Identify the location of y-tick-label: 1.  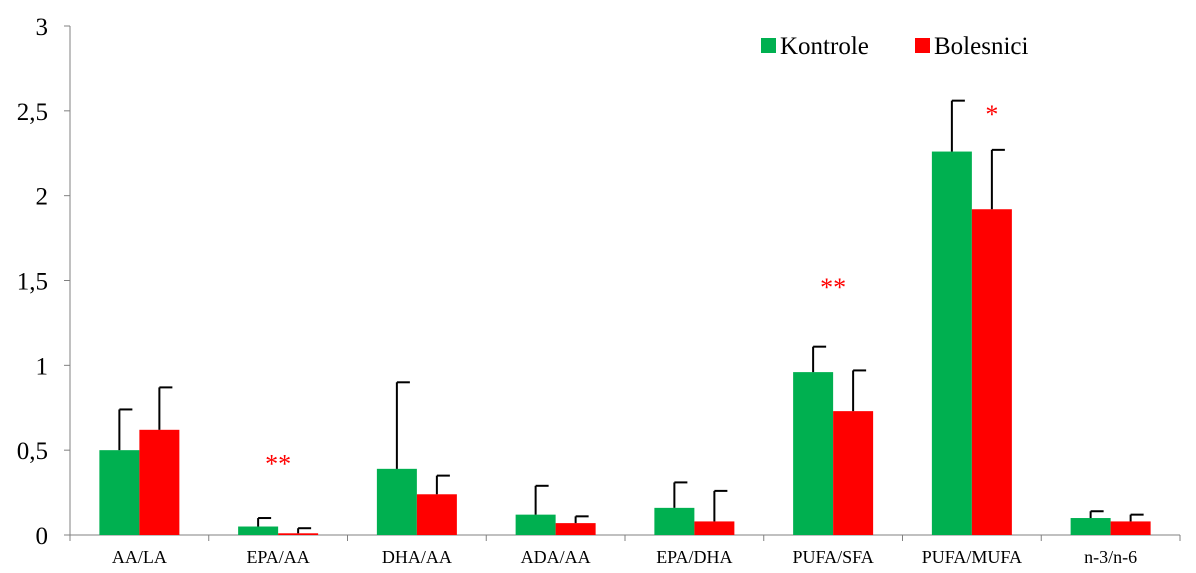
(42, 366).